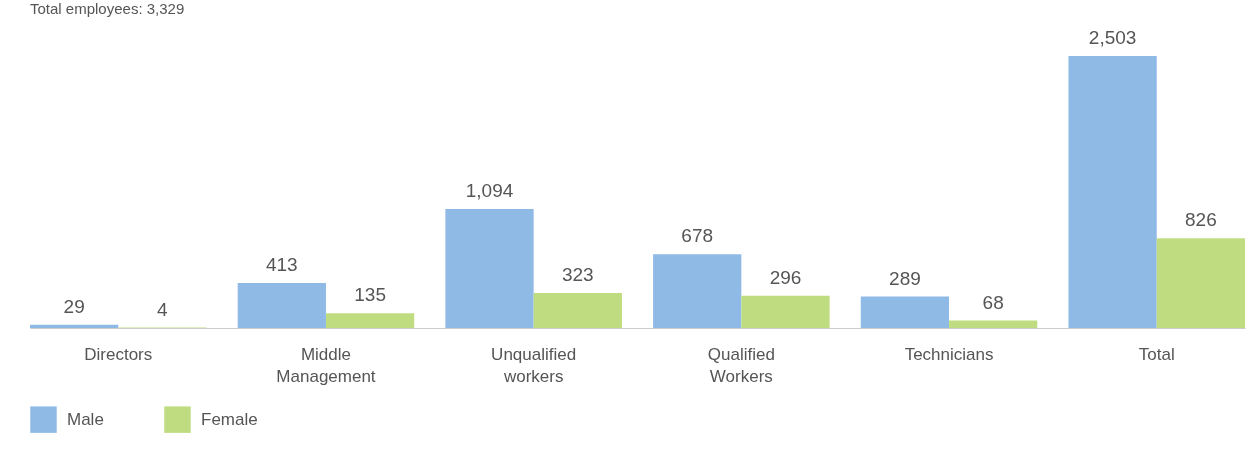  I want to click on x-tick-label: Directors, so click(118, 354).